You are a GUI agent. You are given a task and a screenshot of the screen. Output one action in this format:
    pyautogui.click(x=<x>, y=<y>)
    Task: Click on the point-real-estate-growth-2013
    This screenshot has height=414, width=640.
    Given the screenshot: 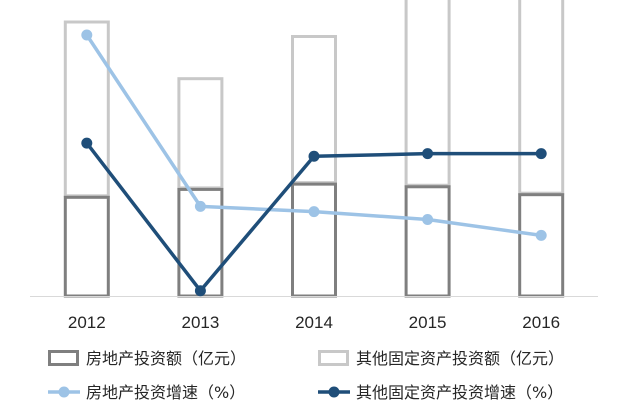 What is the action you would take?
    pyautogui.click(x=200, y=206)
    